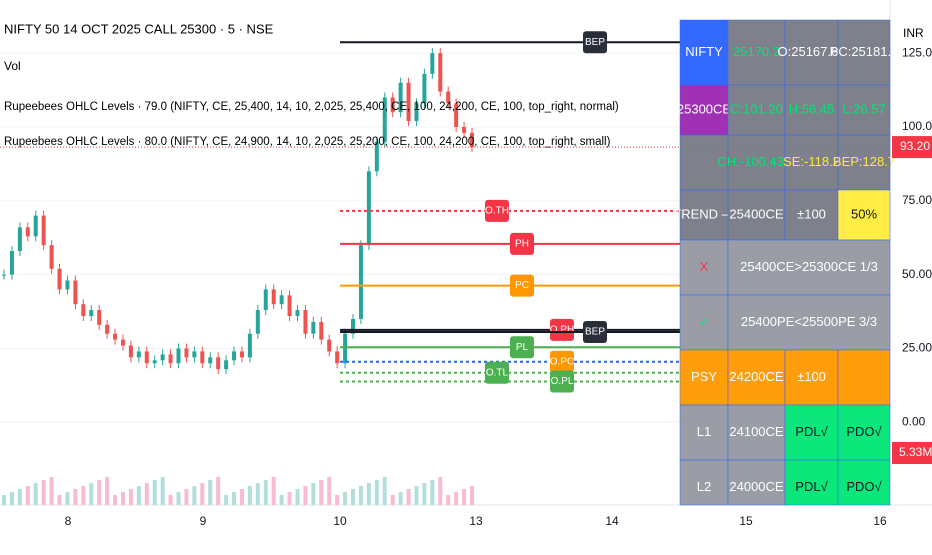 This screenshot has height=555, width=932. I want to click on table-text: X, so click(704, 266).